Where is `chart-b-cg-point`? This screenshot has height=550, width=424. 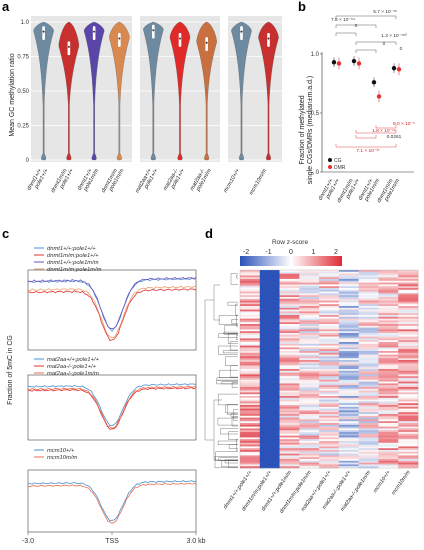 chart-b-cg-point is located at coordinates (374, 82).